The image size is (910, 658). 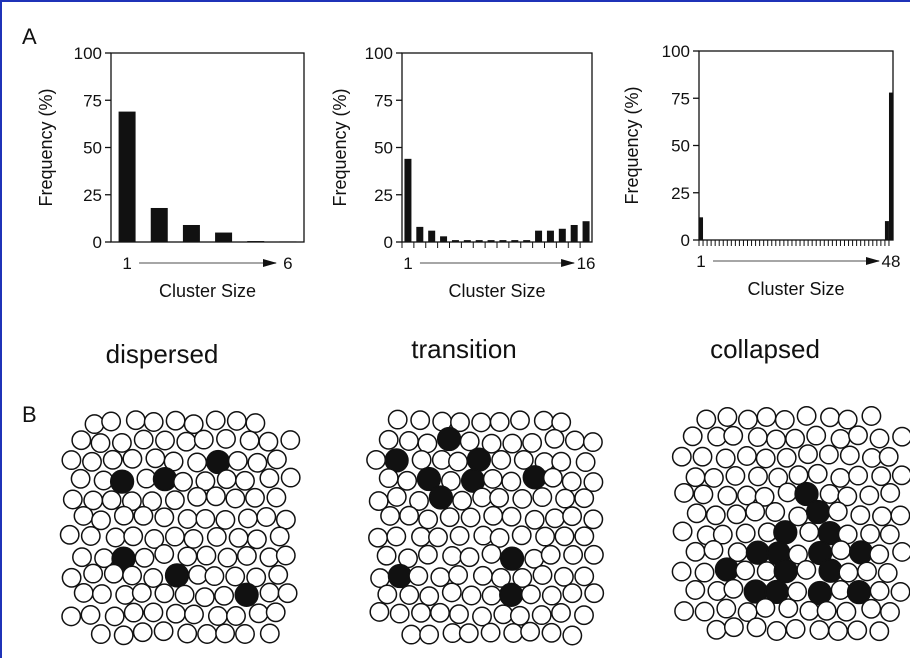 I want to click on cluster-collapsed, so click(x=790, y=523).